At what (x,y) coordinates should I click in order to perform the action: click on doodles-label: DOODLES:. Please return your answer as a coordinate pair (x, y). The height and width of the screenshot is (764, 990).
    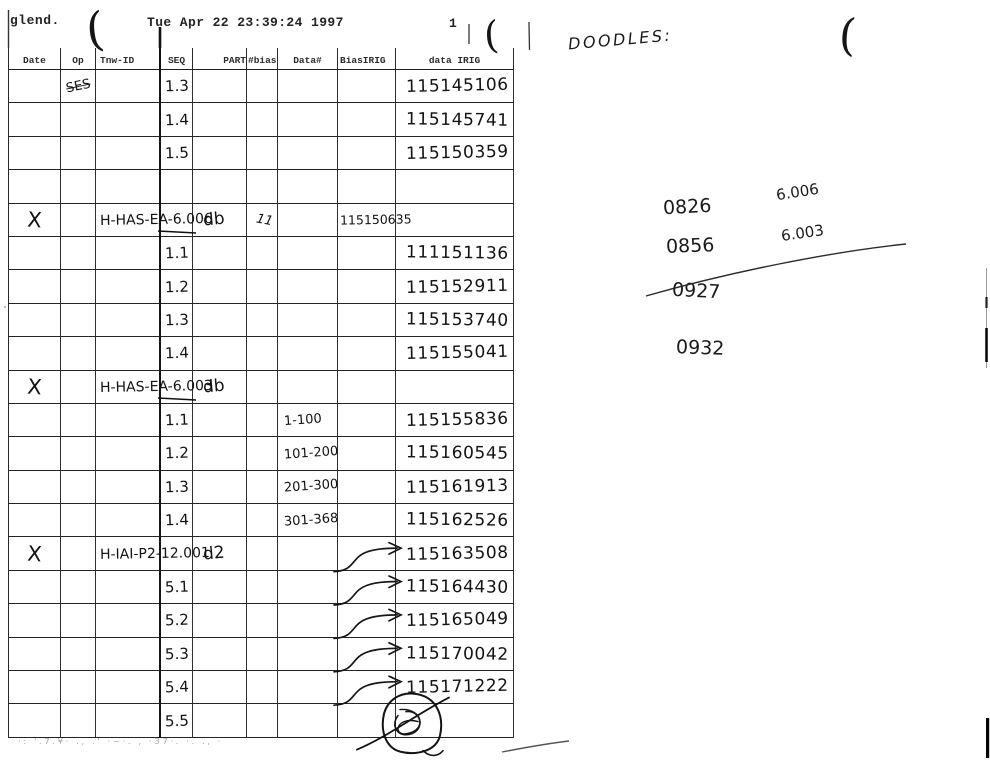
    Looking at the image, I should click on (620, 39).